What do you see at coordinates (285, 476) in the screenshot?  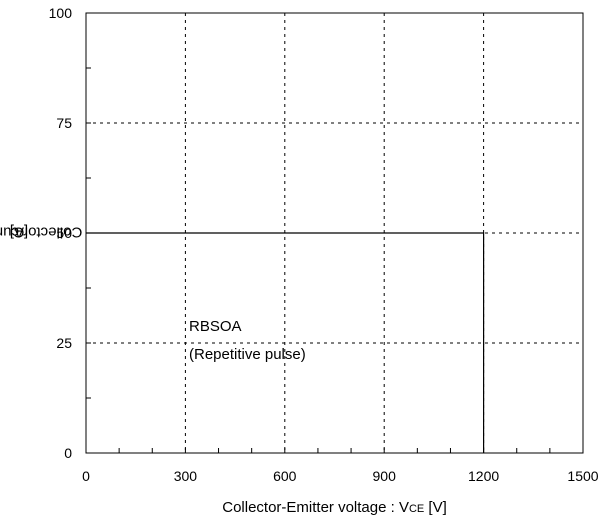 I see `x-tick-label-600: 600` at bounding box center [285, 476].